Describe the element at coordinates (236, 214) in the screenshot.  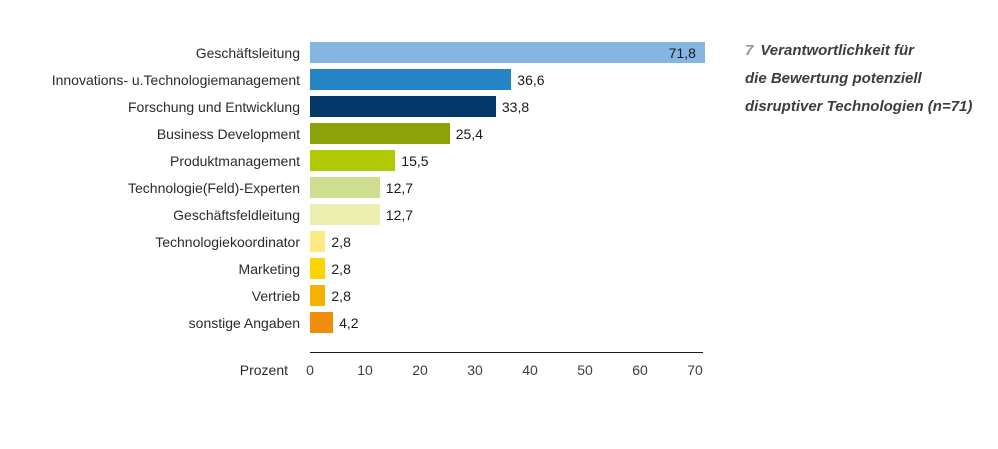
I see `category-label: Geschäftsfeldleitung` at that location.